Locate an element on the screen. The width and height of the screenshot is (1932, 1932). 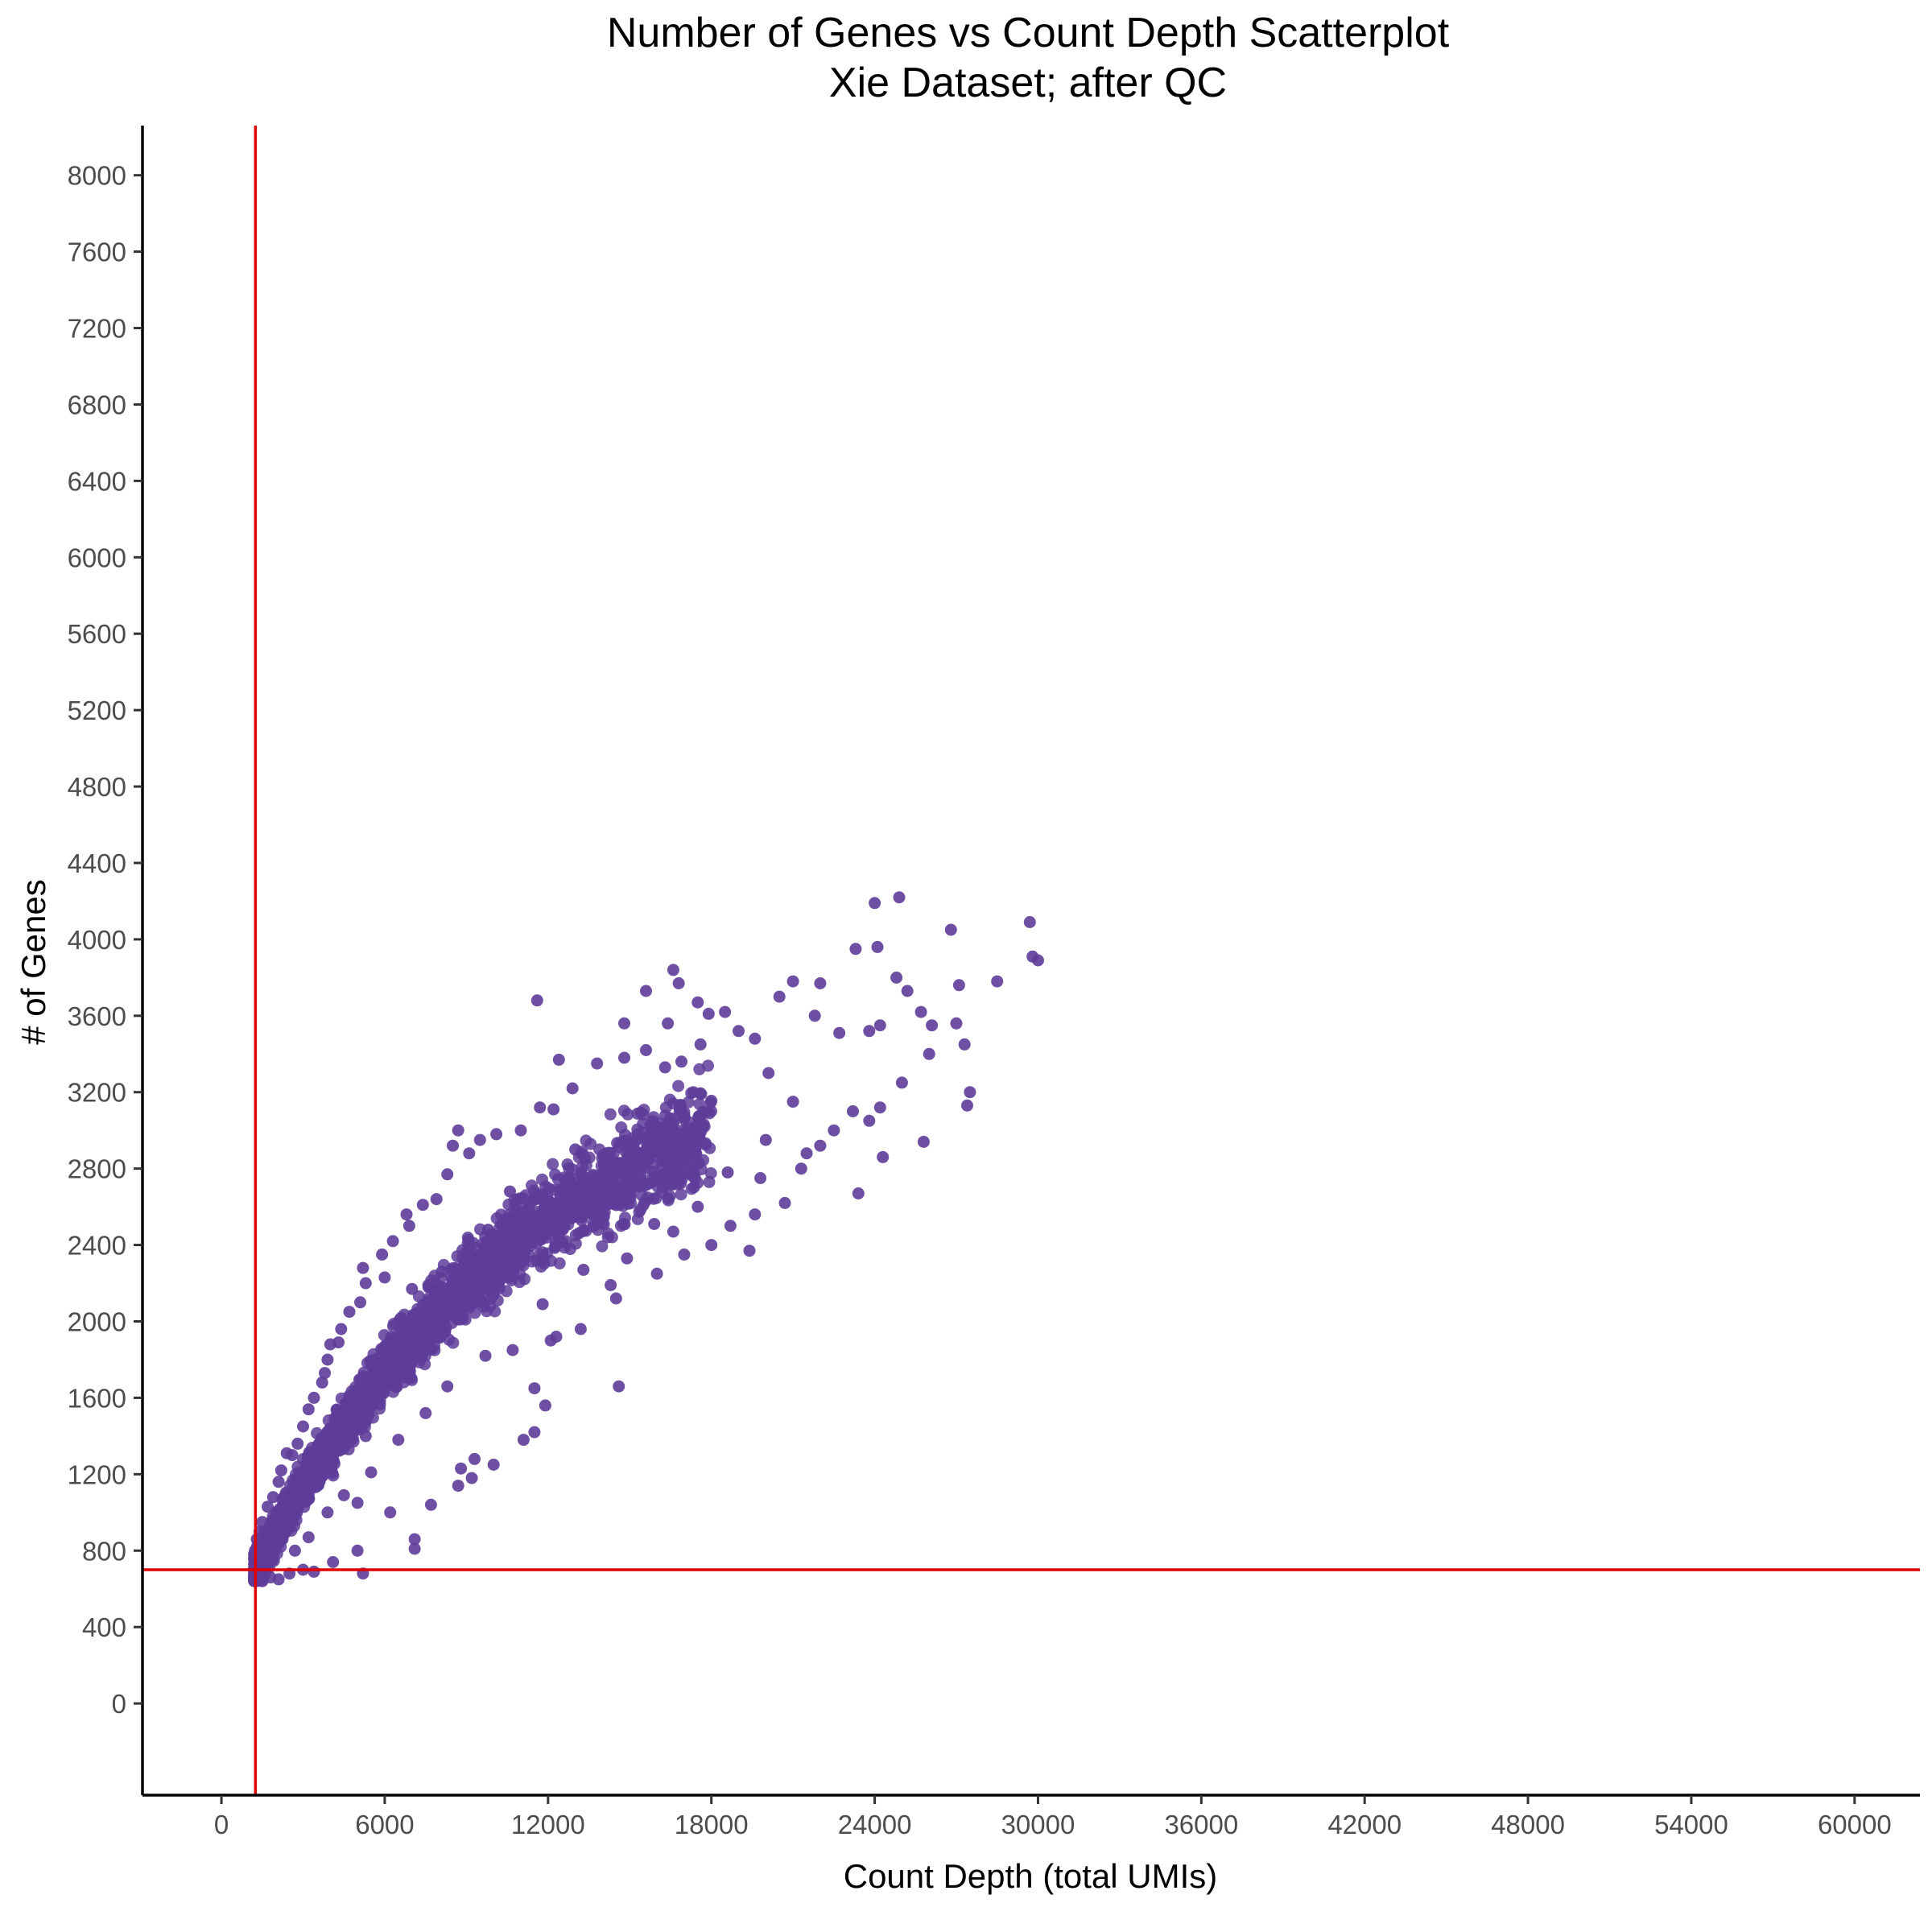
x-tick-label: 60000 is located at coordinates (1855, 1824).